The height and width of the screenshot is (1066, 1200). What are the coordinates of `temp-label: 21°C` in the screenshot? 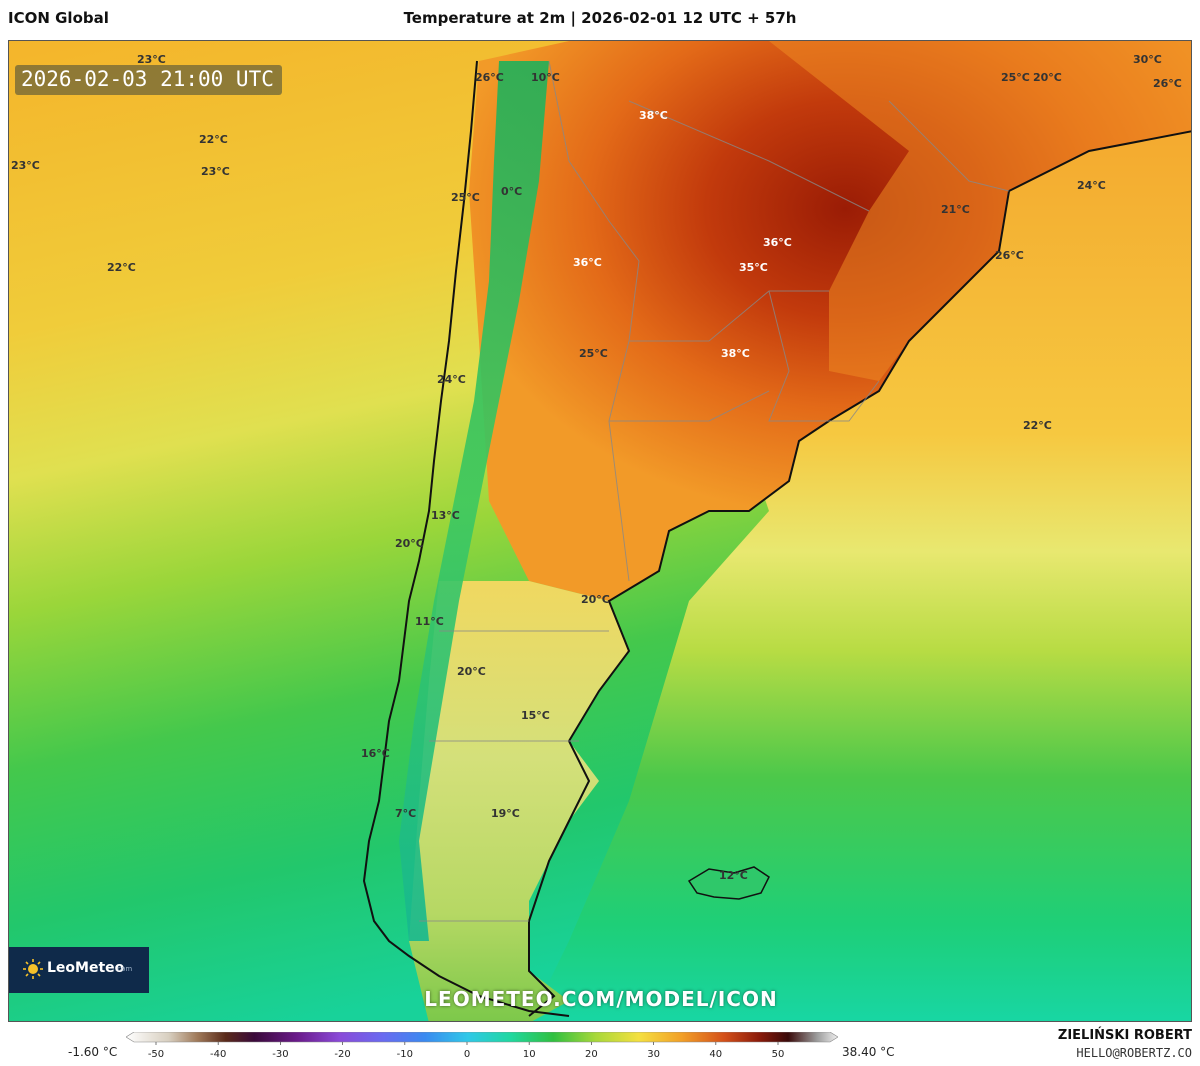 It's located at (955, 209).